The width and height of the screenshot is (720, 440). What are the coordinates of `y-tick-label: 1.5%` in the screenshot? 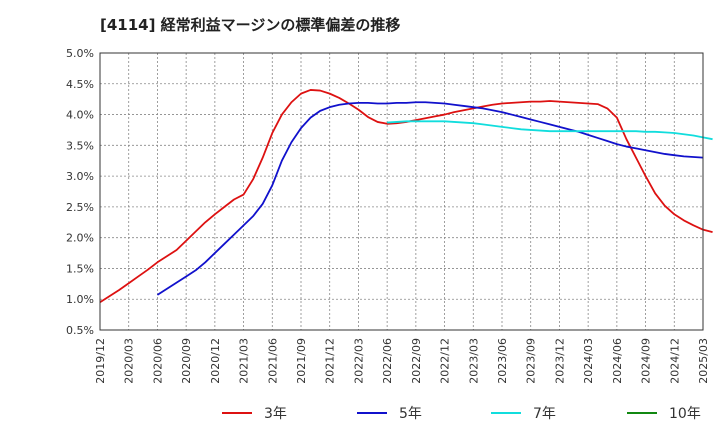 It's located at (80, 268).